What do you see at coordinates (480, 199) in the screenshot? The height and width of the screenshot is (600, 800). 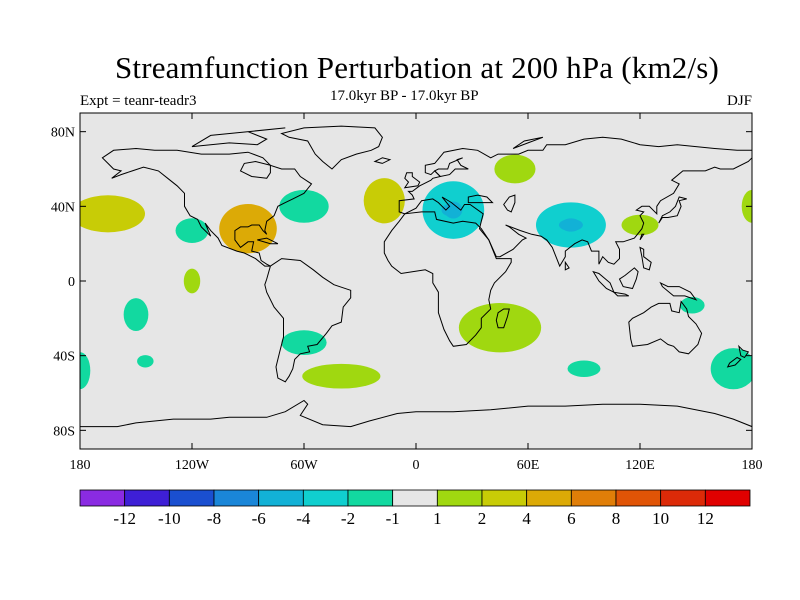 I see `coastline-black-sea` at bounding box center [480, 199].